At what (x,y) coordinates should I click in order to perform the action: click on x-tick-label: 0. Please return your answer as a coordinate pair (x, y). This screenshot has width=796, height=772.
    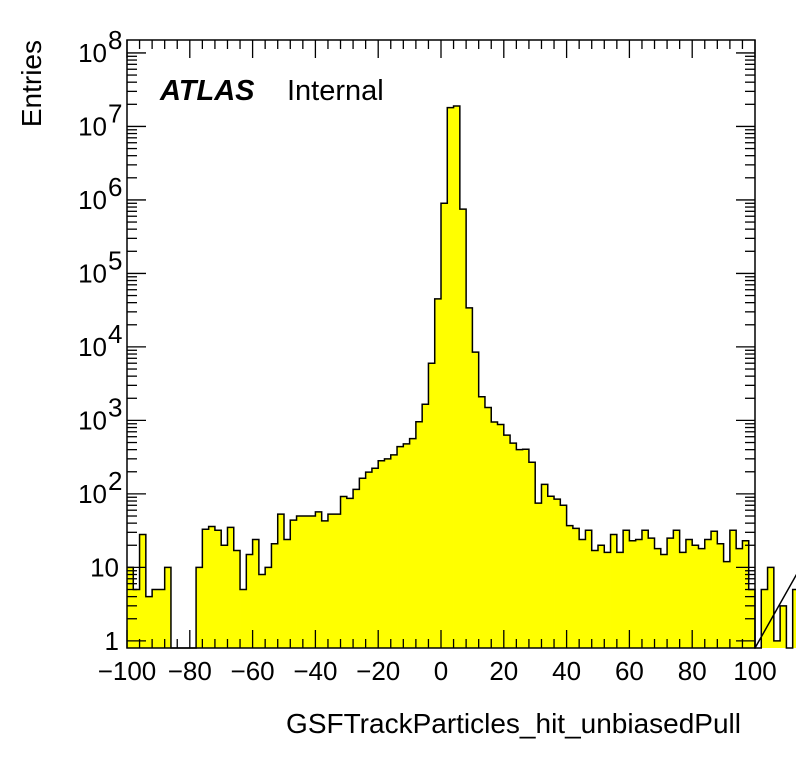
    Looking at the image, I should click on (441, 671).